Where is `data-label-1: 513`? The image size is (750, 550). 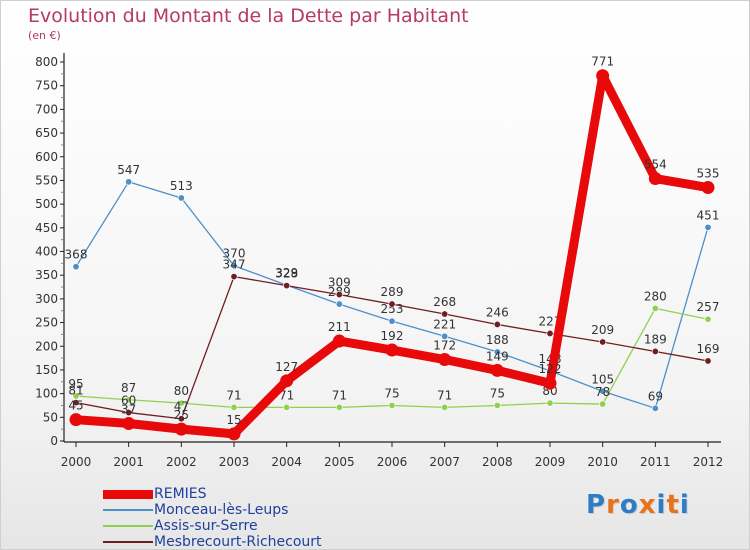
data-label-1: 513 is located at coordinates (181, 186).